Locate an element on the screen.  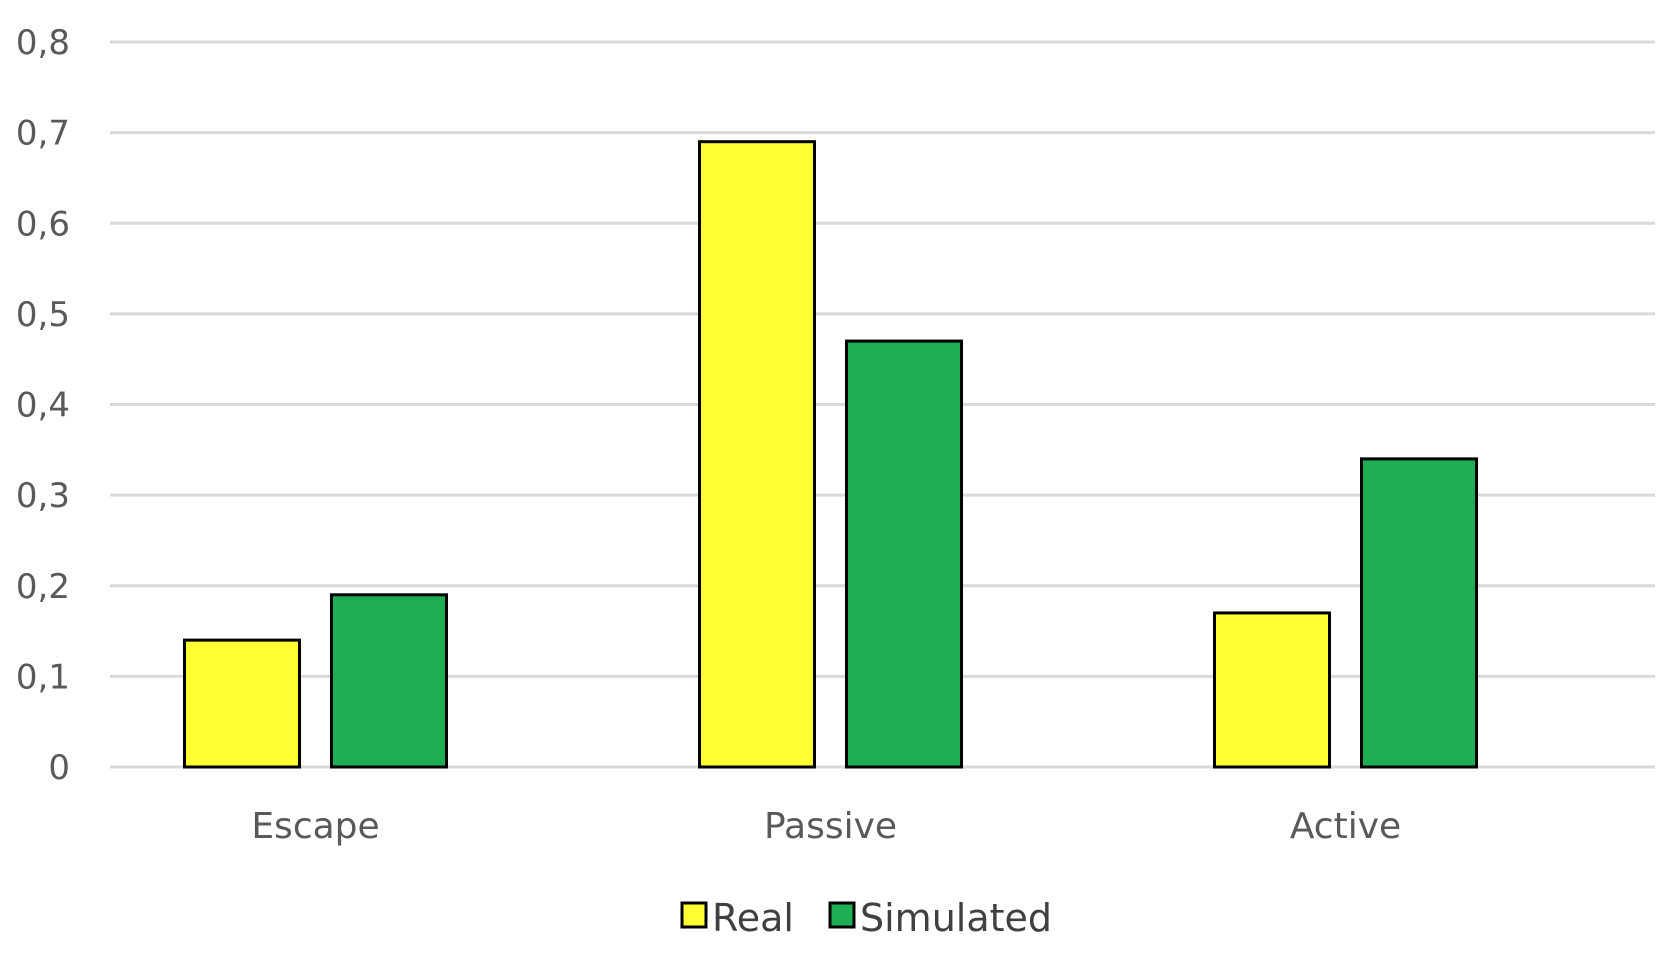
legend: Real Simulated is located at coordinates (866, 918).